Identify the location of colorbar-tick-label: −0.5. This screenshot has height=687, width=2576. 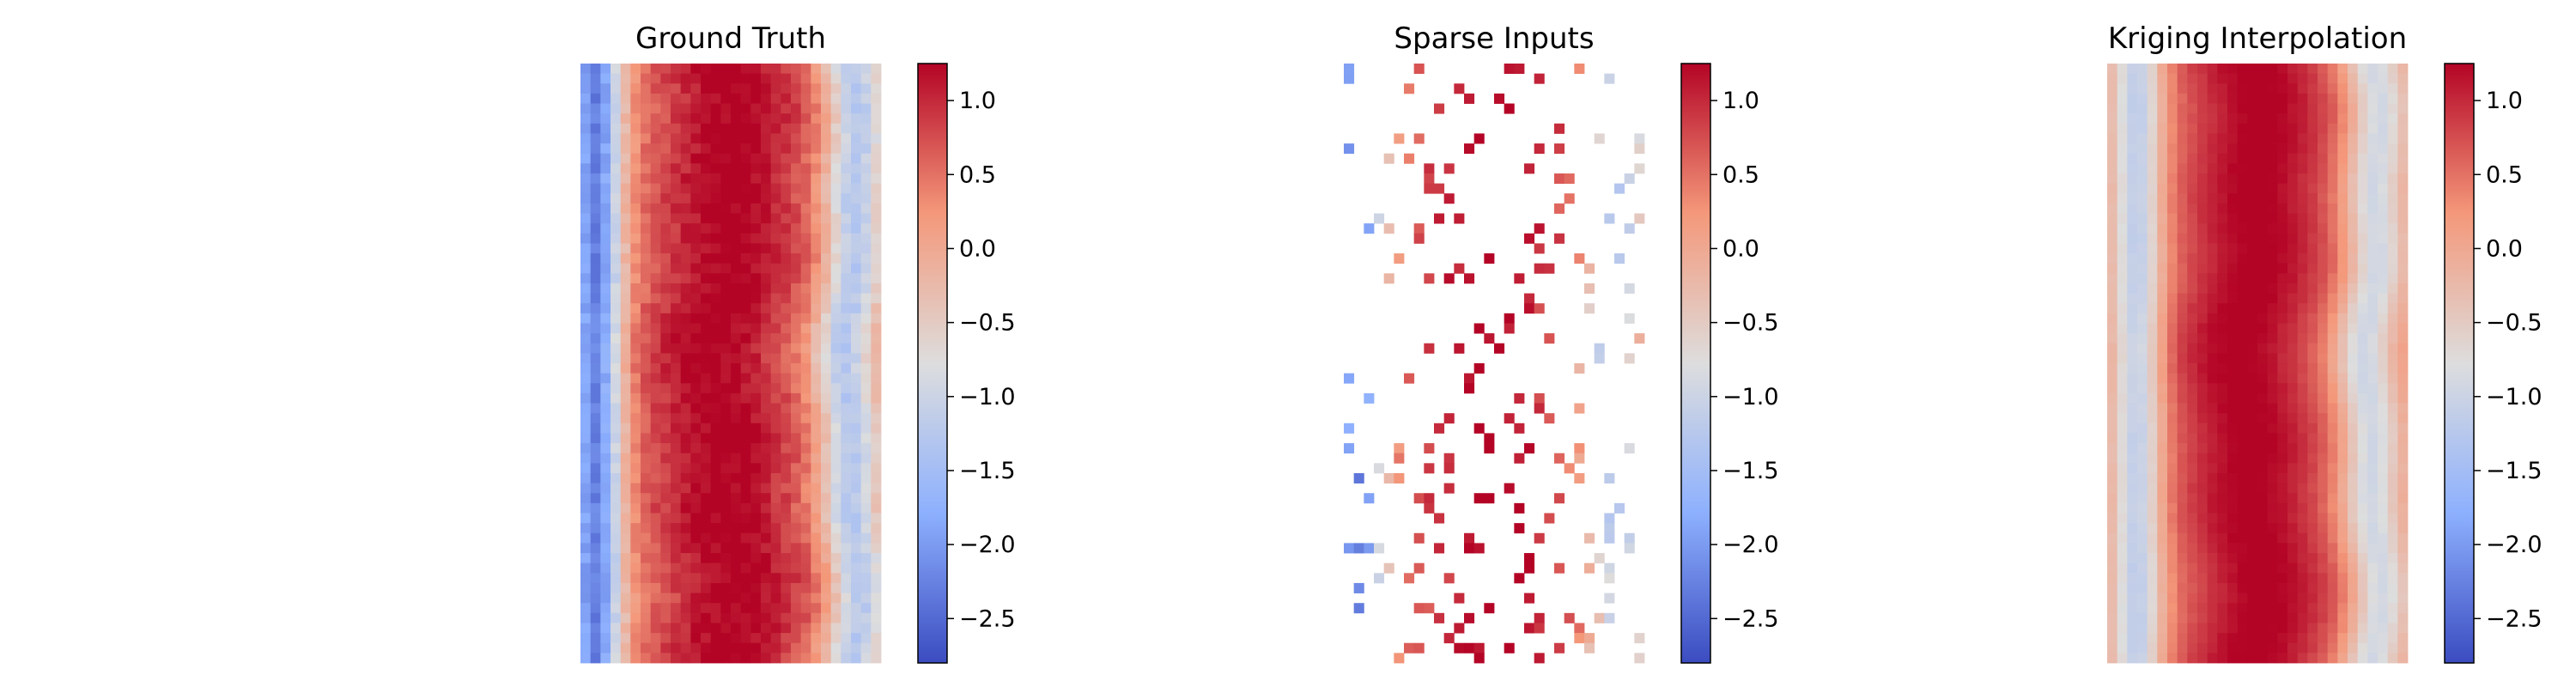
(1751, 323).